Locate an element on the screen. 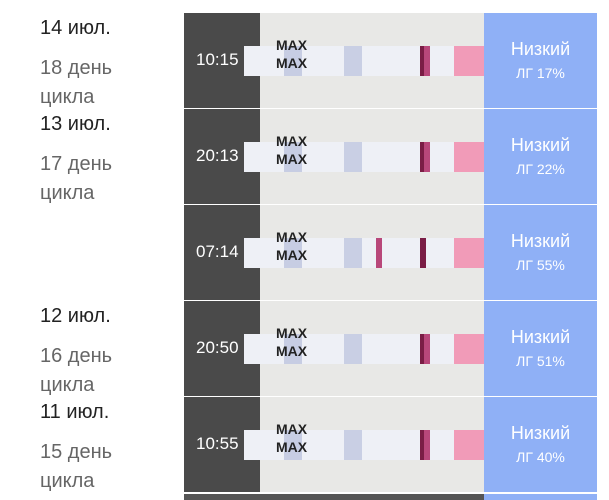 This screenshot has width=609, height=500. test-time: 20:13 is located at coordinates (217, 155).